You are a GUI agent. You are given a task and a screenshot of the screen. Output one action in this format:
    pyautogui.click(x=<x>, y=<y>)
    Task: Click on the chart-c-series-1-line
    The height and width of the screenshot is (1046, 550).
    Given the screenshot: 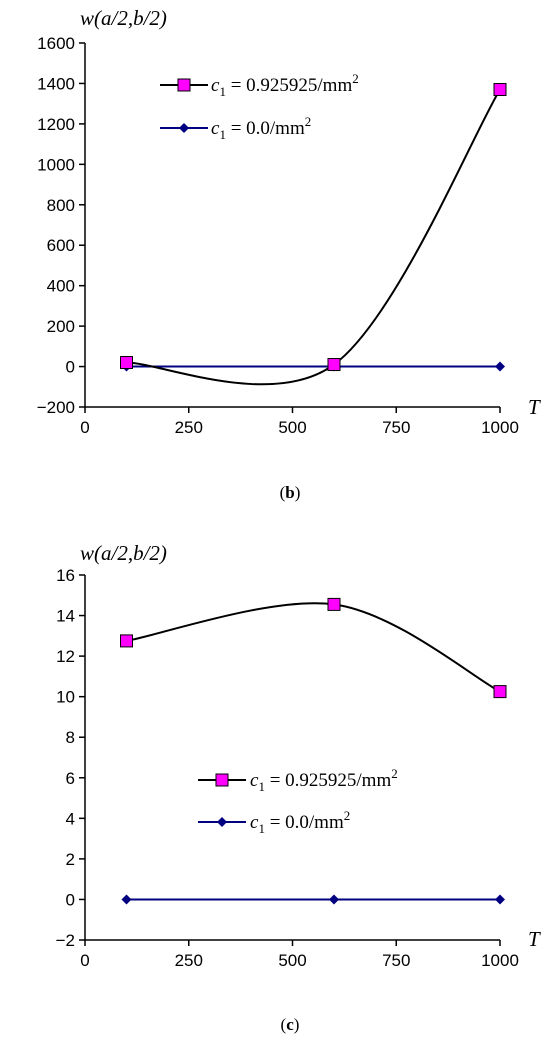 What is the action you would take?
    pyautogui.click(x=313, y=647)
    